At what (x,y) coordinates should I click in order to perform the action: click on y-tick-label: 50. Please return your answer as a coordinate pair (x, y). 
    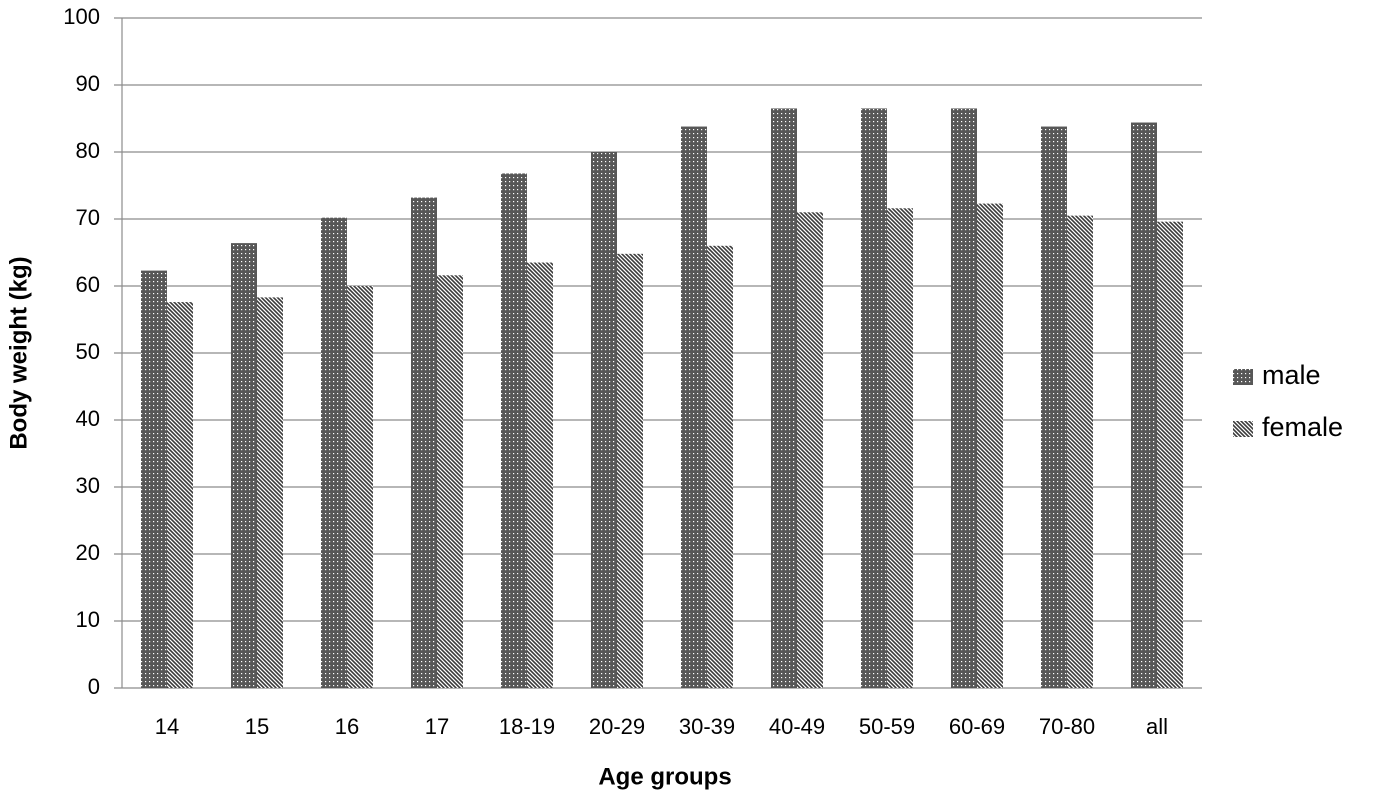
    Looking at the image, I should click on (88, 351).